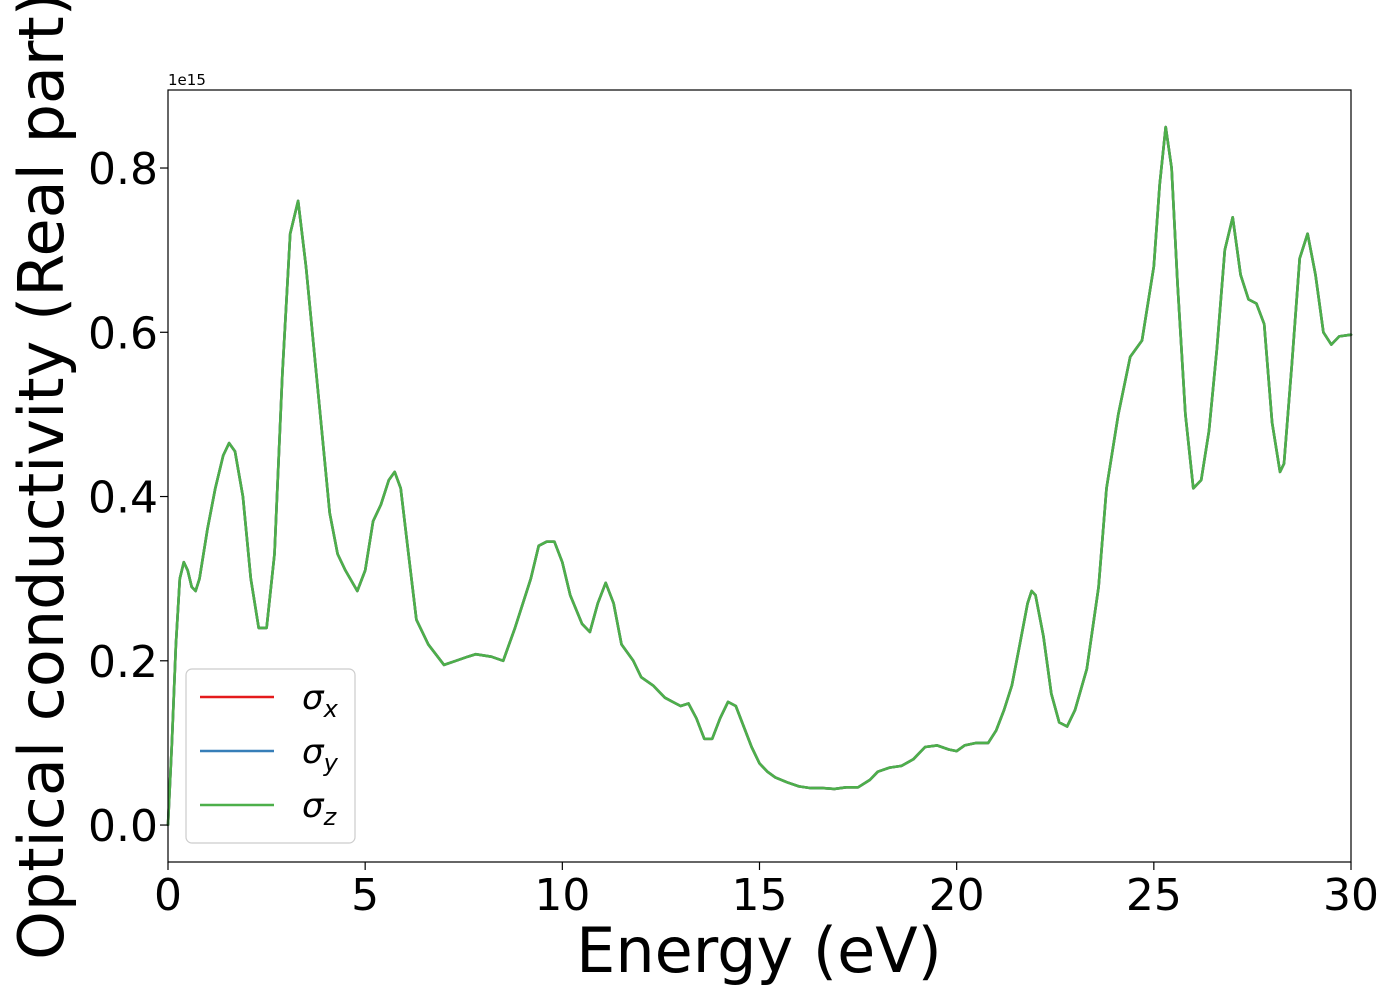 This screenshot has height=1000, width=1400. I want to click on legend: σx σy σz, so click(270, 756).